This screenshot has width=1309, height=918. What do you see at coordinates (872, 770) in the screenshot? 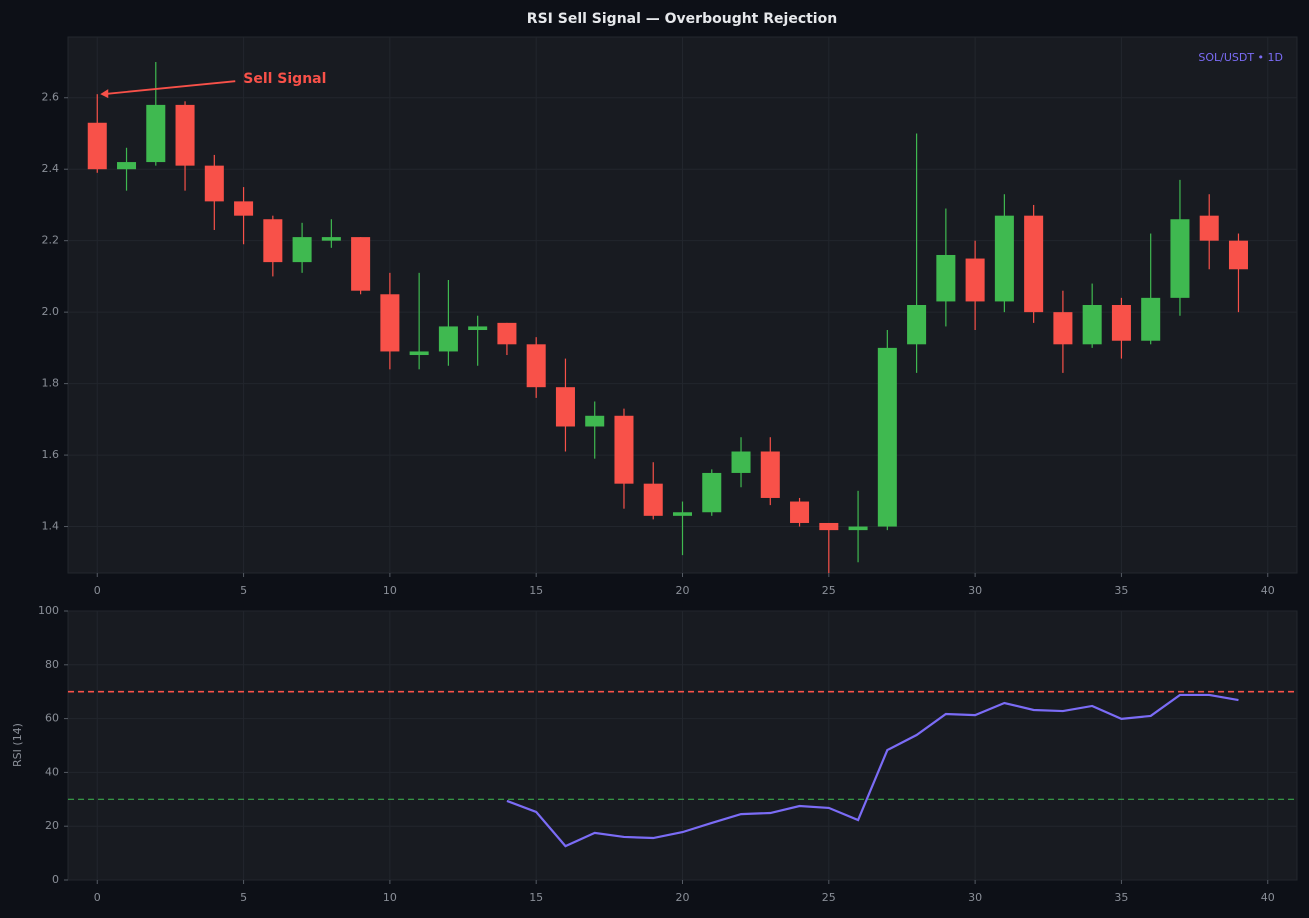
I see `rsi-line` at bounding box center [872, 770].